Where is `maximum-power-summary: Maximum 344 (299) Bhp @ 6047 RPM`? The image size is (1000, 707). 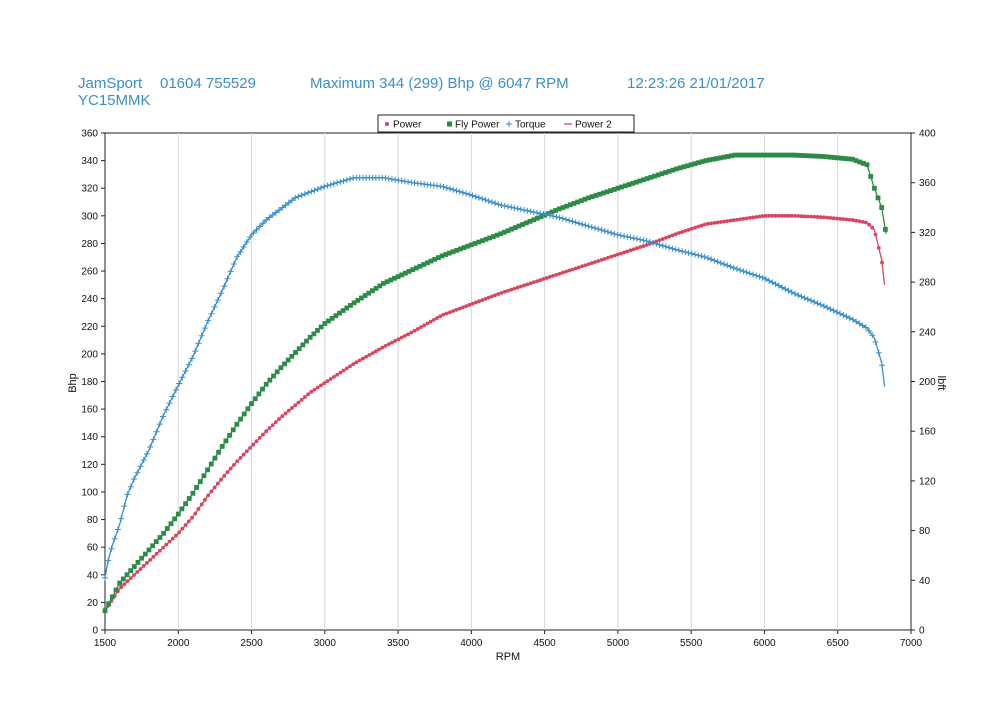
maximum-power-summary: Maximum 344 (299) Bhp @ 6047 RPM is located at coordinates (439, 83).